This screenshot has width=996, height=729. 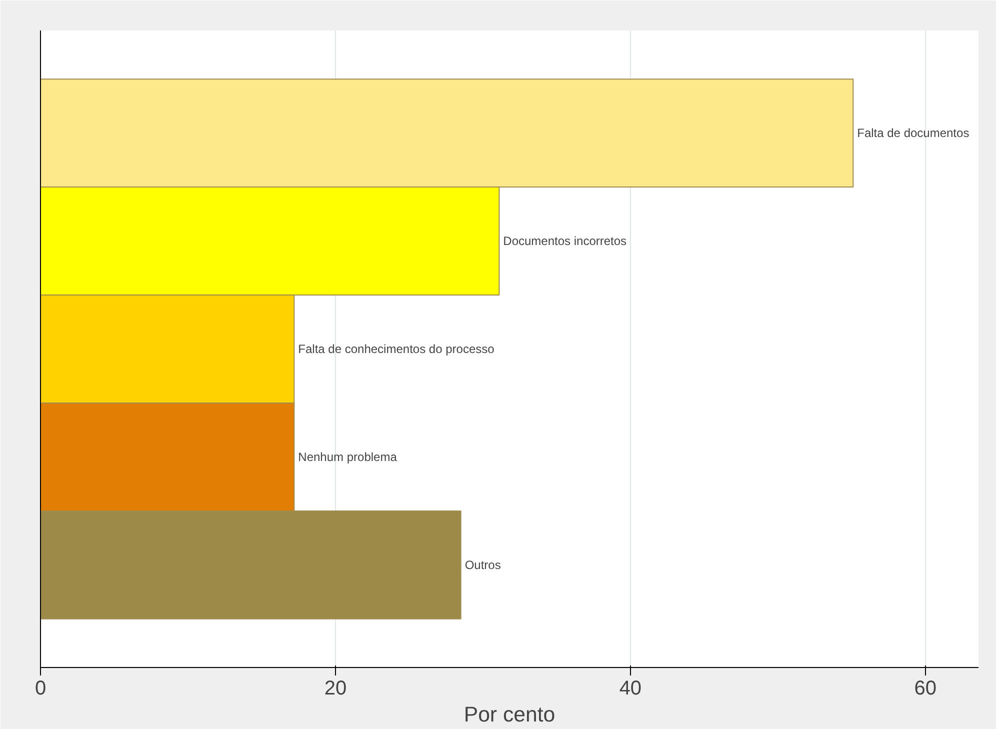 What do you see at coordinates (348, 457) in the screenshot?
I see `y-tick-label: Nenhum problema` at bounding box center [348, 457].